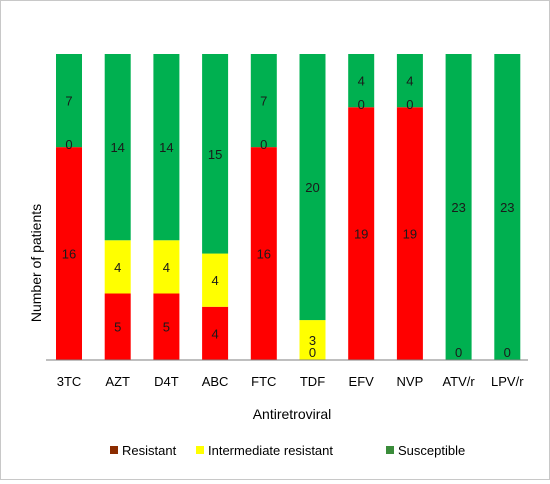  I want to click on segment-label: 20, so click(312, 187).